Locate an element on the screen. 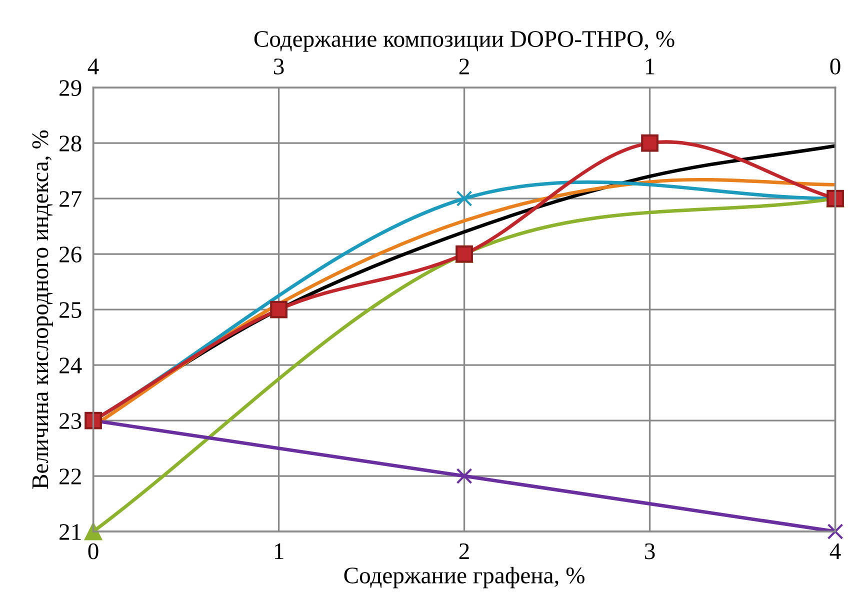 This screenshot has height=604, width=848. x-tick-label: 0 is located at coordinates (93, 551).